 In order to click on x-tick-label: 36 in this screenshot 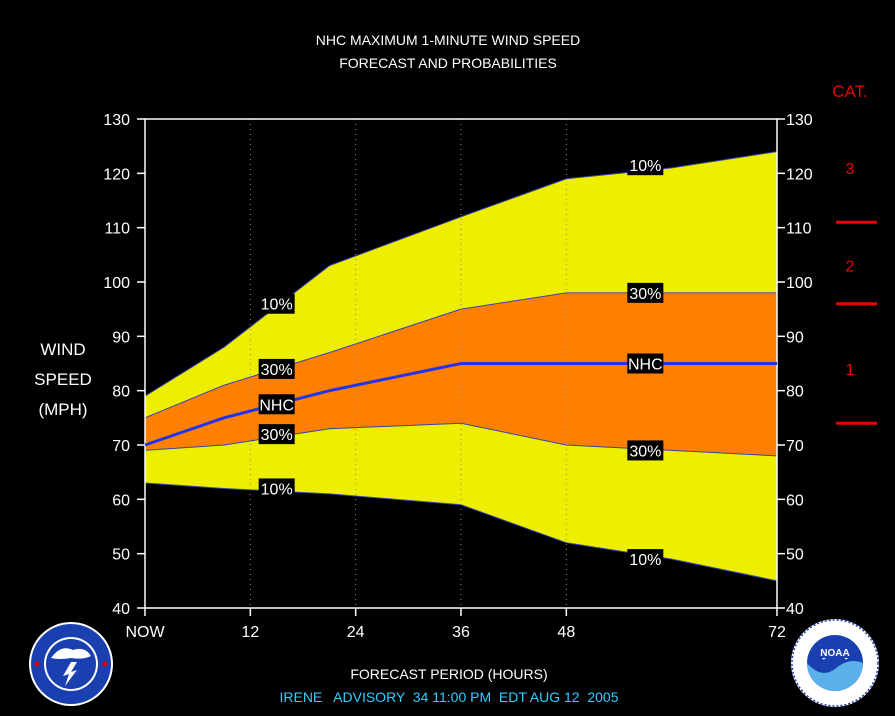, I will do `click(461, 632)`.